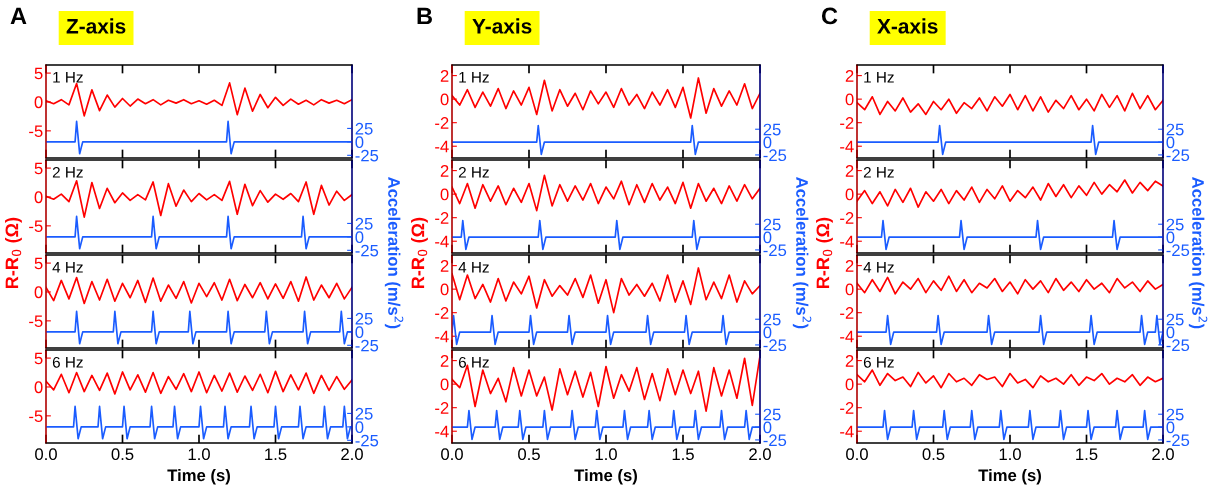  I want to click on chart-title: X-axis, so click(907, 26).